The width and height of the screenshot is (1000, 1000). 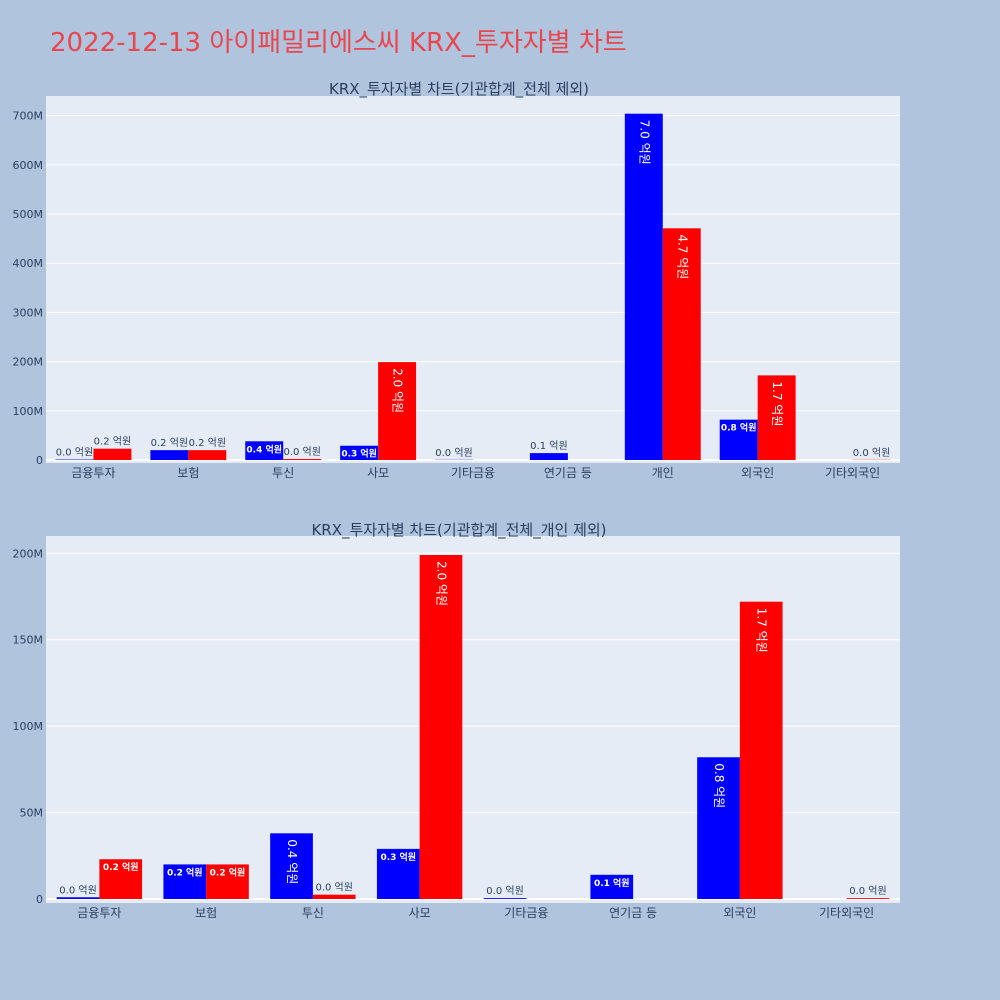 I want to click on chart1-xtick-label: 금융투자, so click(x=93, y=473).